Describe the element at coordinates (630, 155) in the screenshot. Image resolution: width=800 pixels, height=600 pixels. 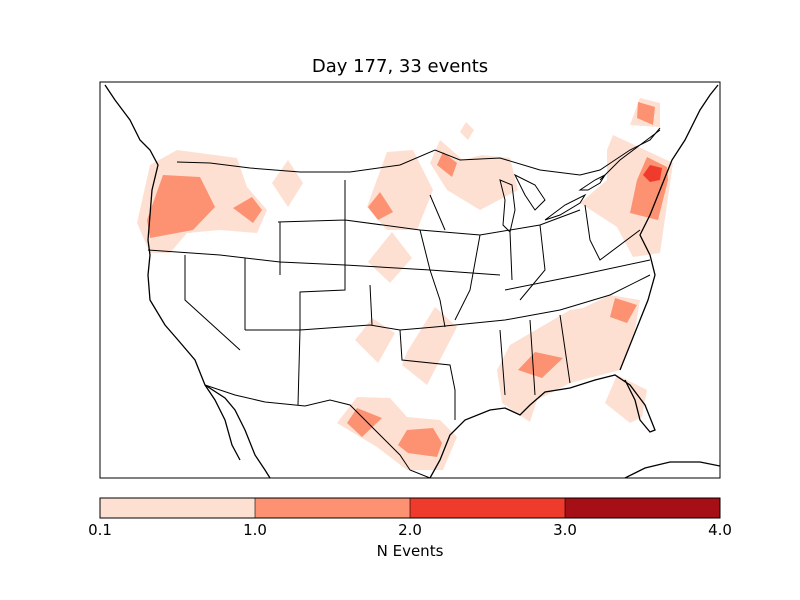
I see `st-lawrence` at that location.